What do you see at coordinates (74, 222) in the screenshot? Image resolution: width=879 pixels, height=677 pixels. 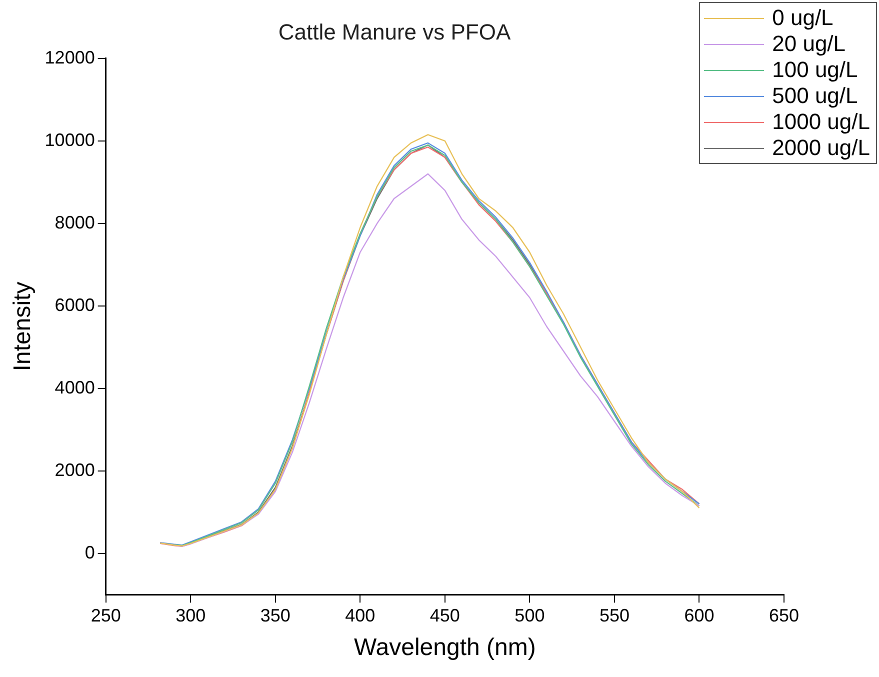 I see `y-tick-label: 8000` at bounding box center [74, 222].